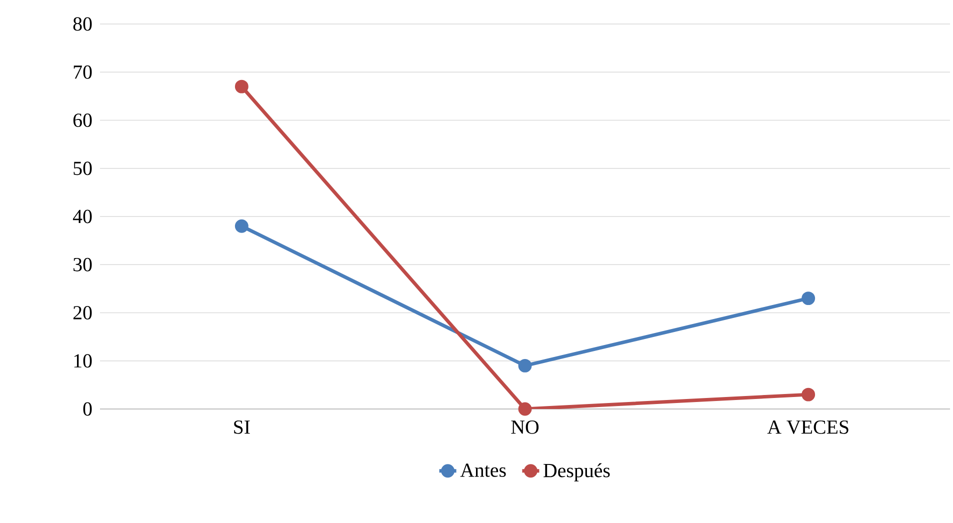  What do you see at coordinates (83, 169) in the screenshot?
I see `y-tick-label: 50` at bounding box center [83, 169].